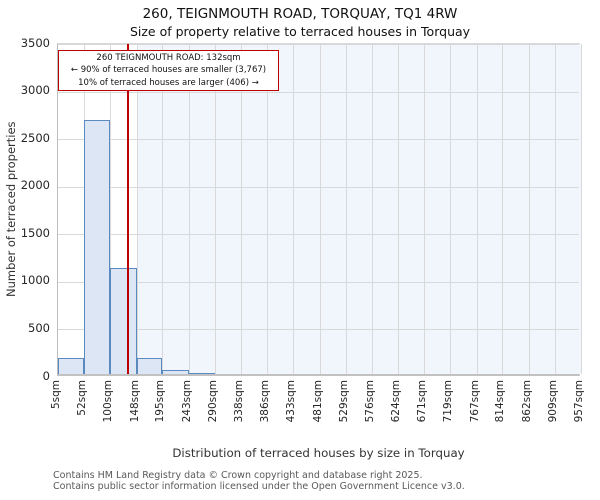 The image size is (600, 500). I want to click on y-tick-label: 2000, so click(35, 185).